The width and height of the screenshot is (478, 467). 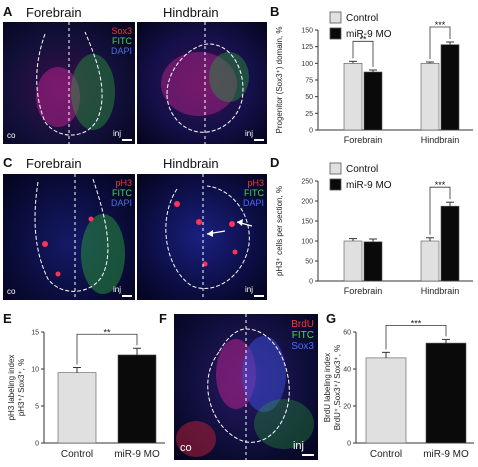 What do you see at coordinates (446, 393) in the screenshot?
I see `bar-miR-9 MO` at bounding box center [446, 393].